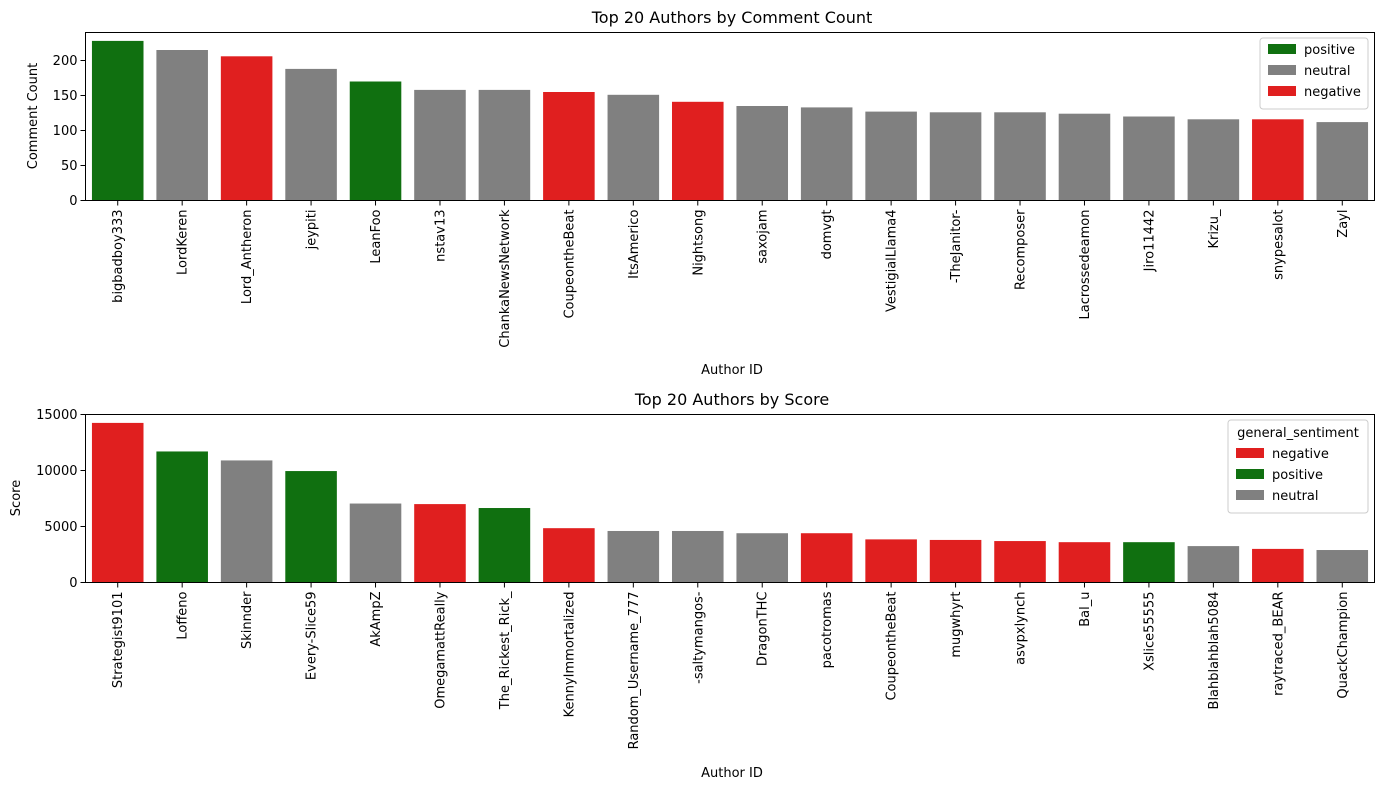 The width and height of the screenshot is (1390, 790). What do you see at coordinates (247, 257) in the screenshot?
I see `x-tick-label: Lord_Antheron` at bounding box center [247, 257].